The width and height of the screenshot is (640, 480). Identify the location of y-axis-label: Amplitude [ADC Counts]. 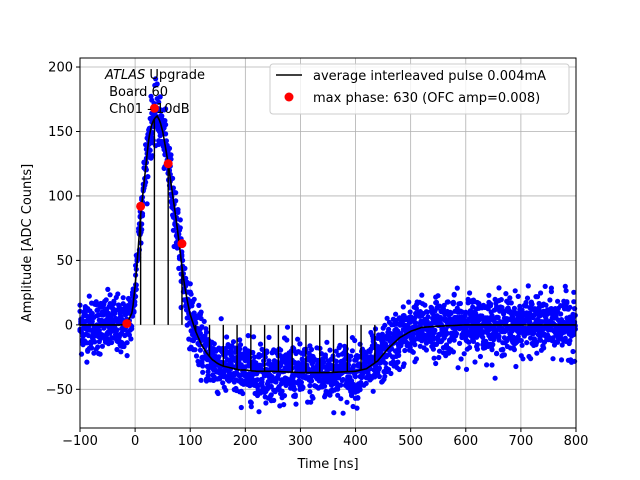
(27, 243).